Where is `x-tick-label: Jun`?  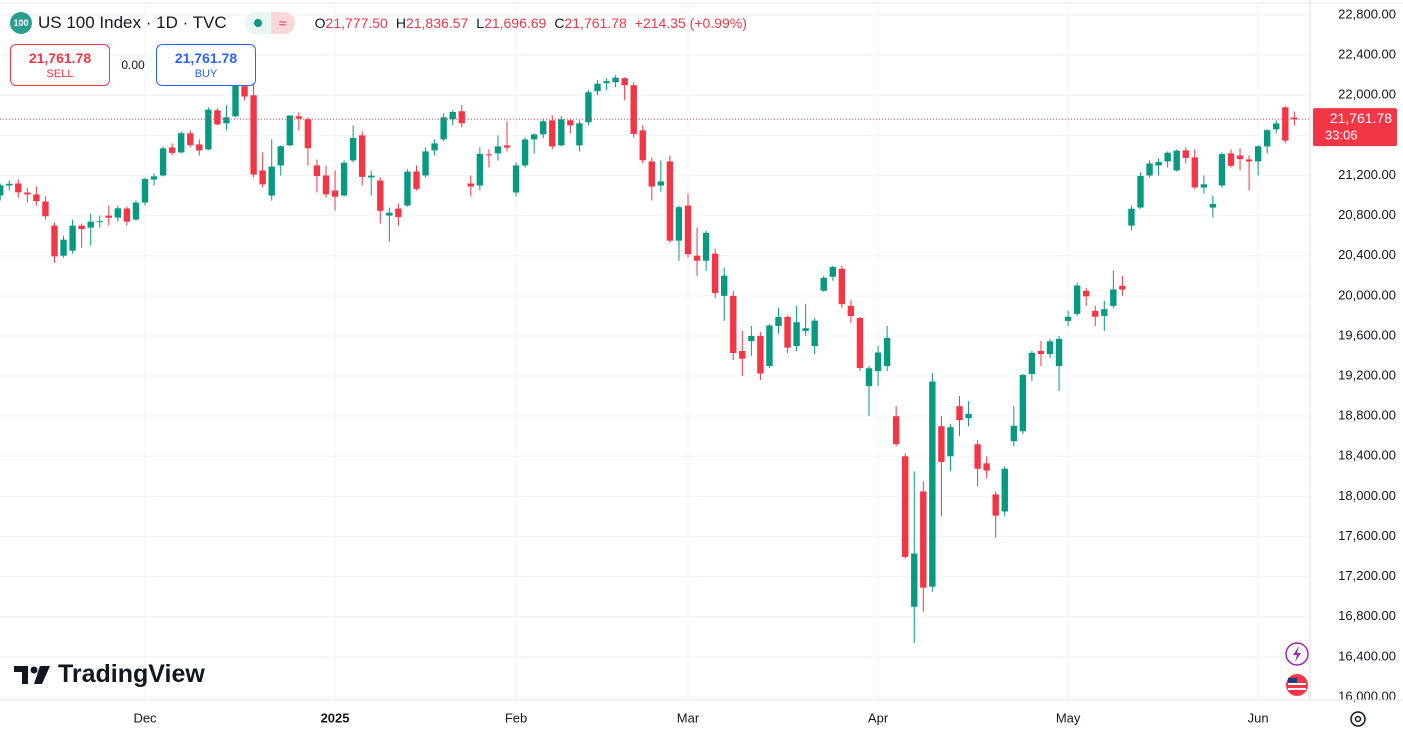
x-tick-label: Jun is located at coordinates (1258, 717).